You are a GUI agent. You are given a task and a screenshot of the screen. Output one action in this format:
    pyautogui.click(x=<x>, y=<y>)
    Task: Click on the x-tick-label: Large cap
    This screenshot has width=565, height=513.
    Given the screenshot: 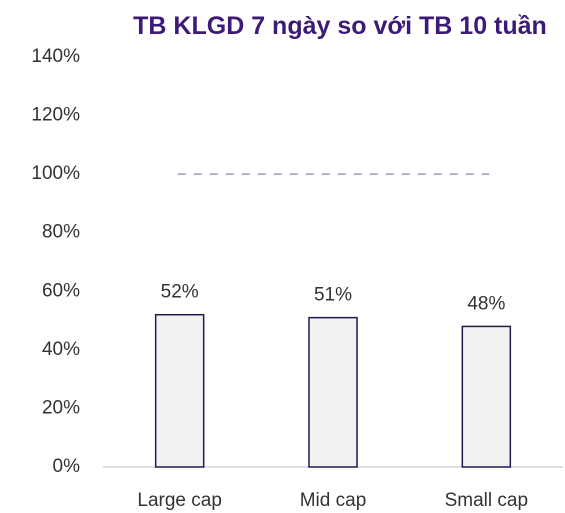 What is the action you would take?
    pyautogui.click(x=179, y=500)
    